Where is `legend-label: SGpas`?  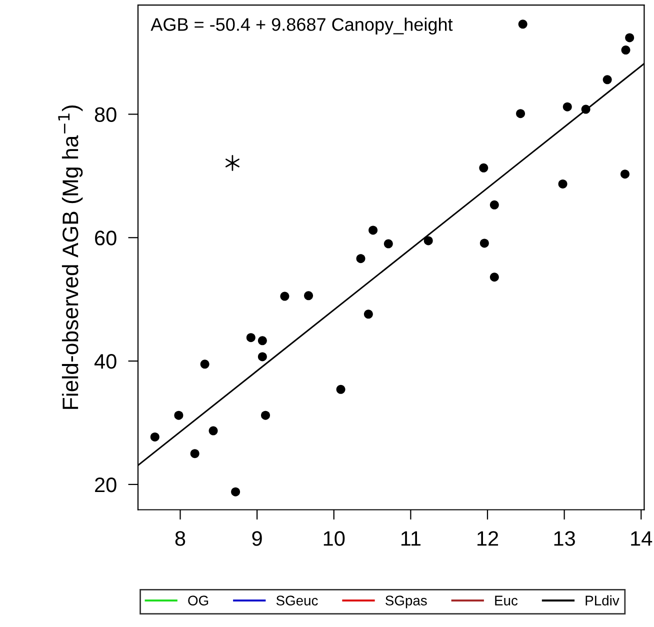 legend-label: SGpas is located at coordinates (406, 602).